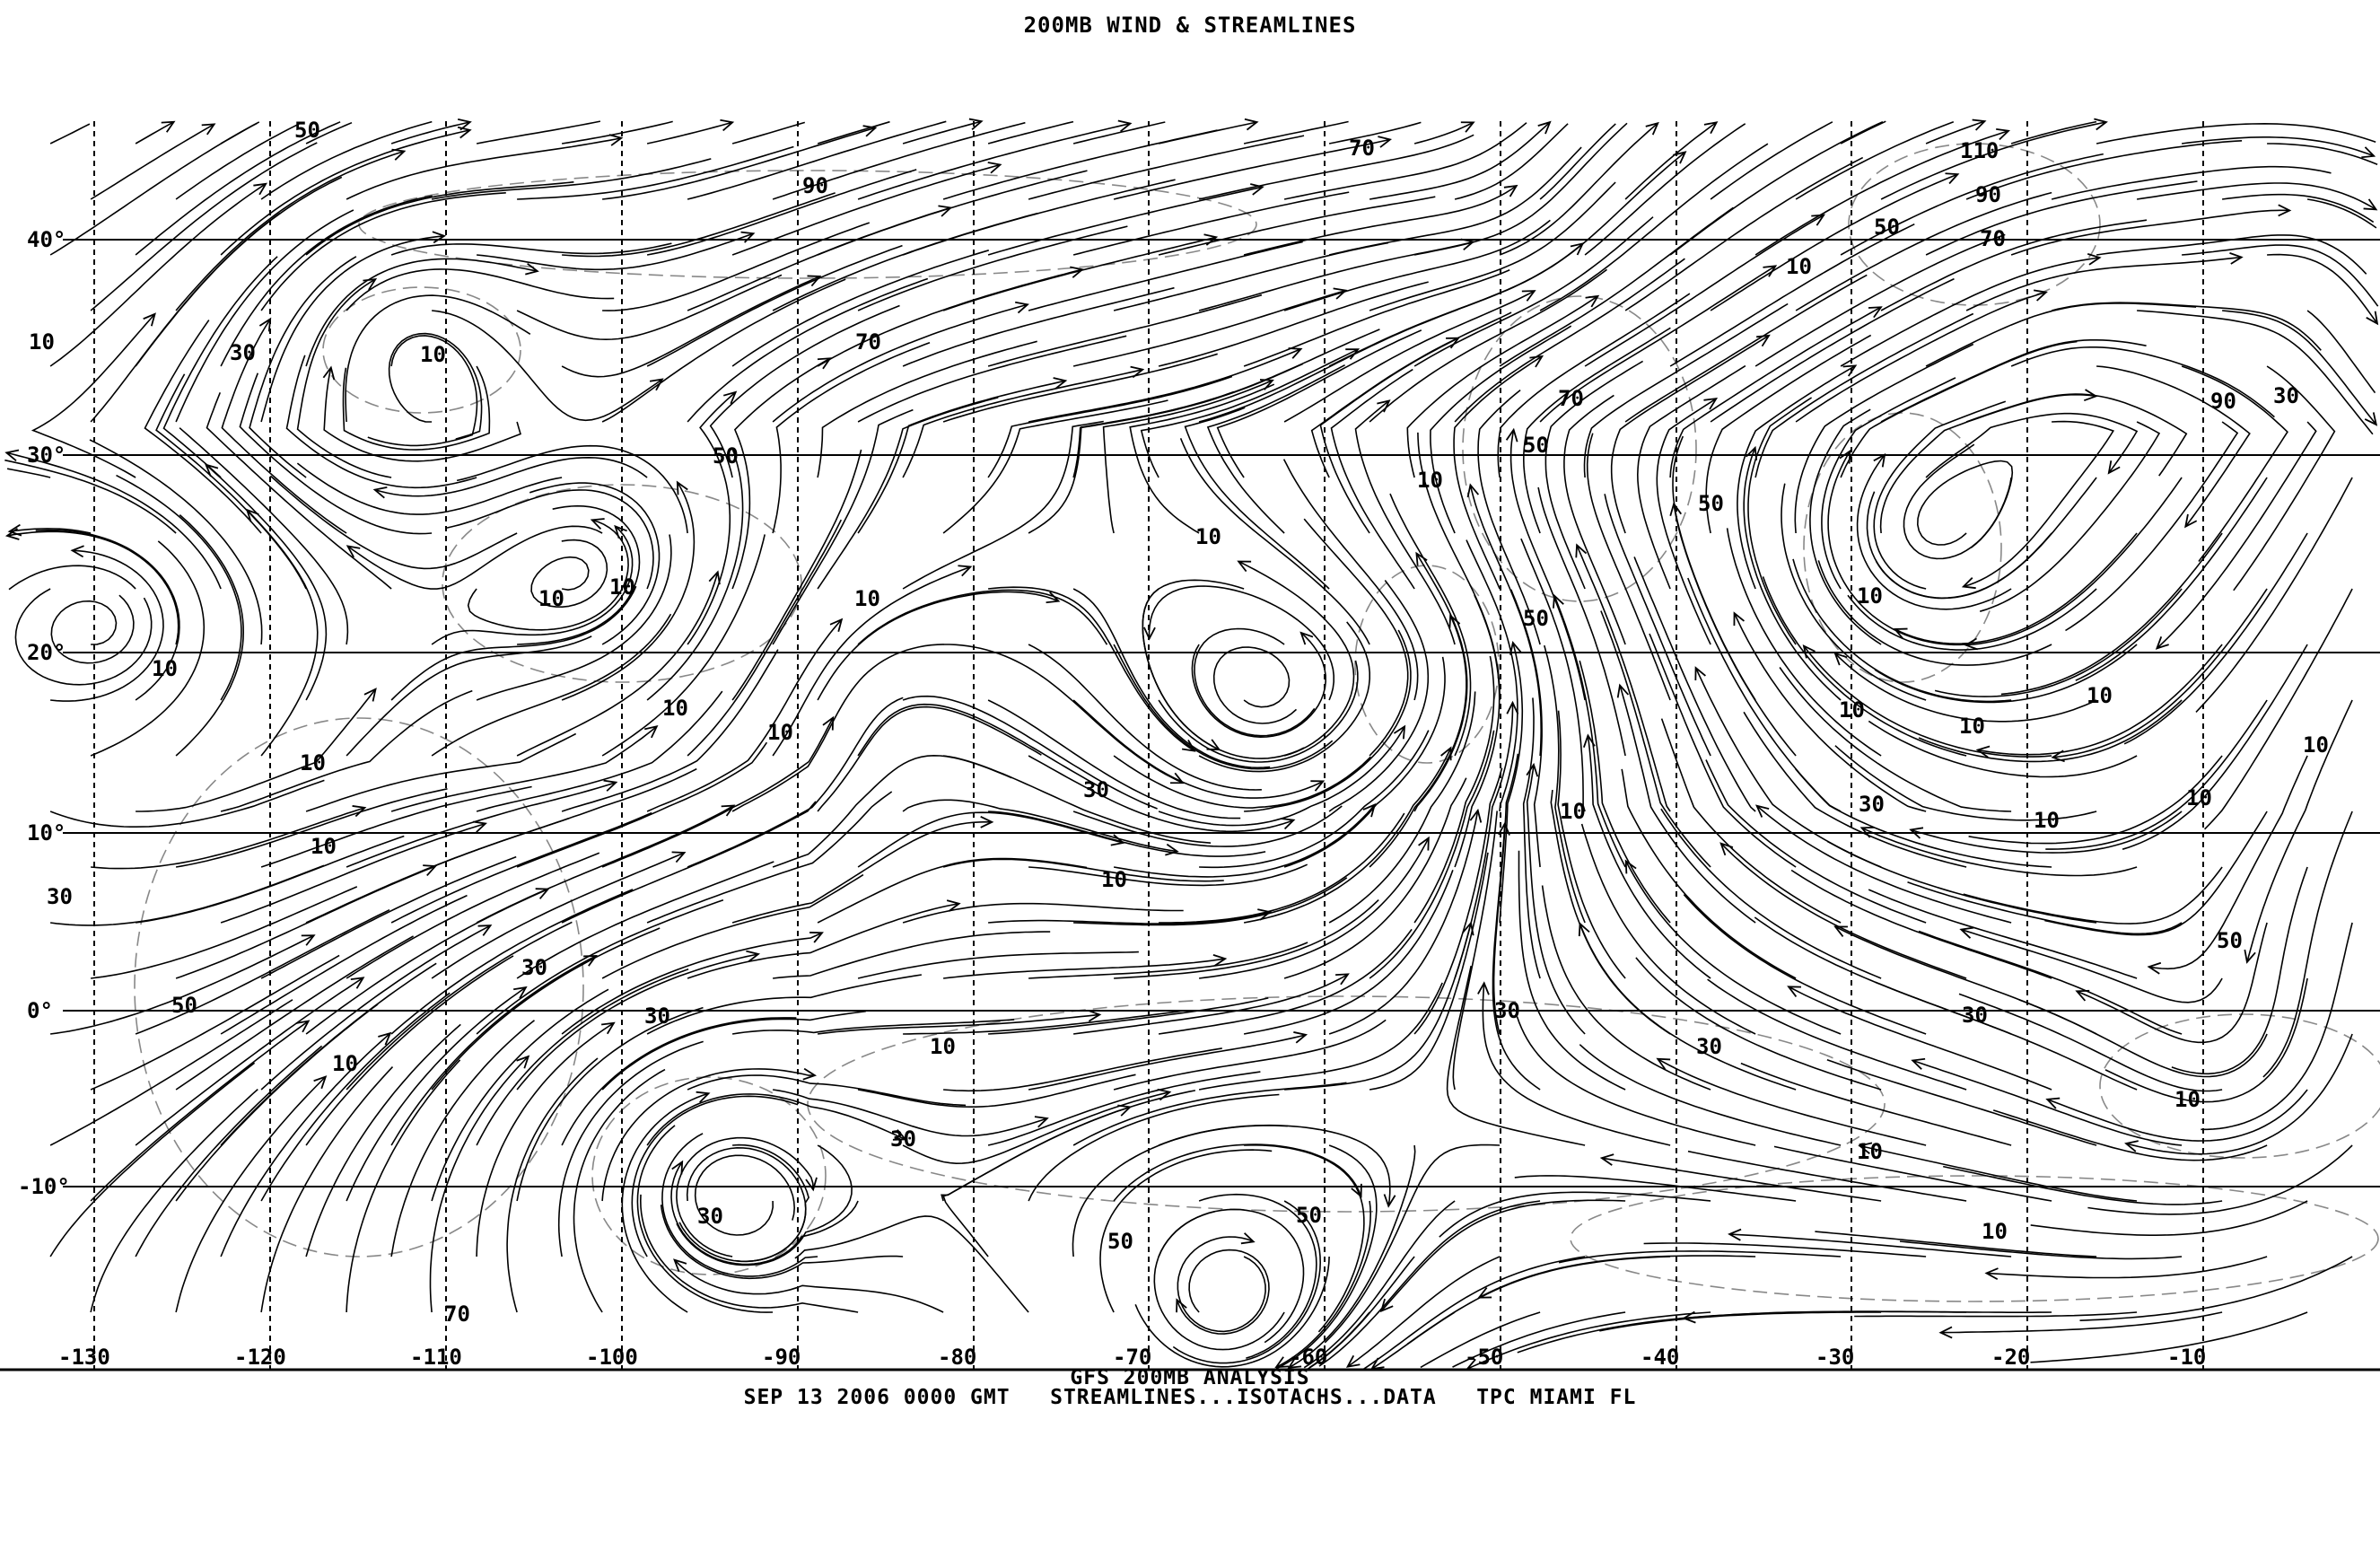  What do you see at coordinates (47, 652) in the screenshot?
I see `latitude-label: 20°` at bounding box center [47, 652].